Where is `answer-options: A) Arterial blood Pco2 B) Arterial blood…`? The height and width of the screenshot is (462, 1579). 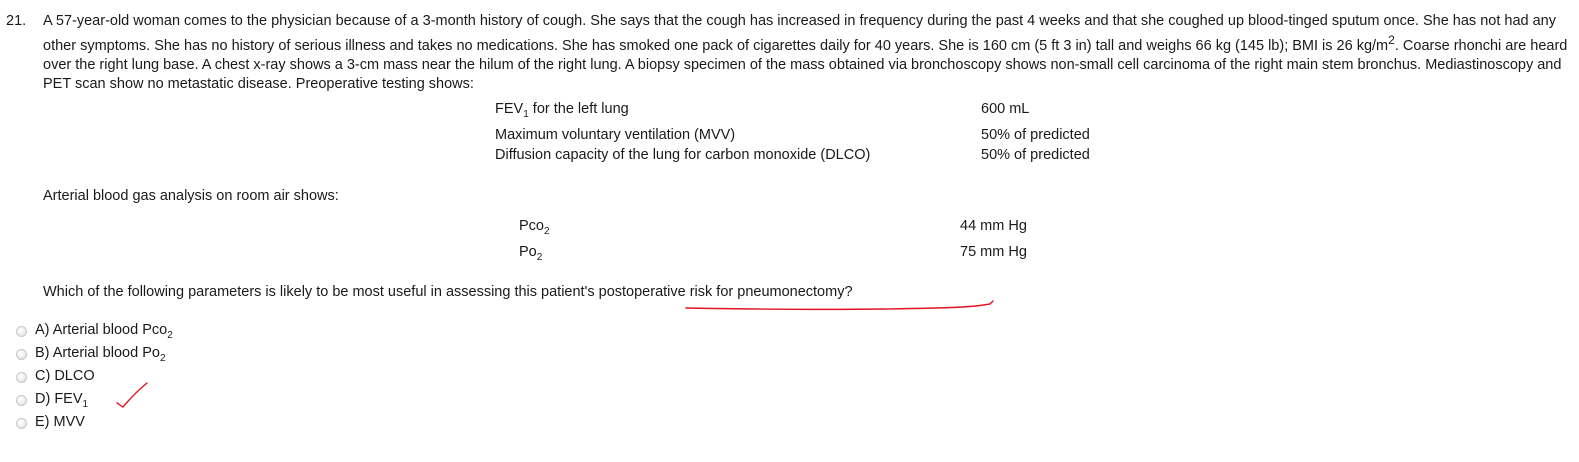
answer-options: A) Arterial blood Pco2 B) Arterial blood… is located at coordinates (94, 377).